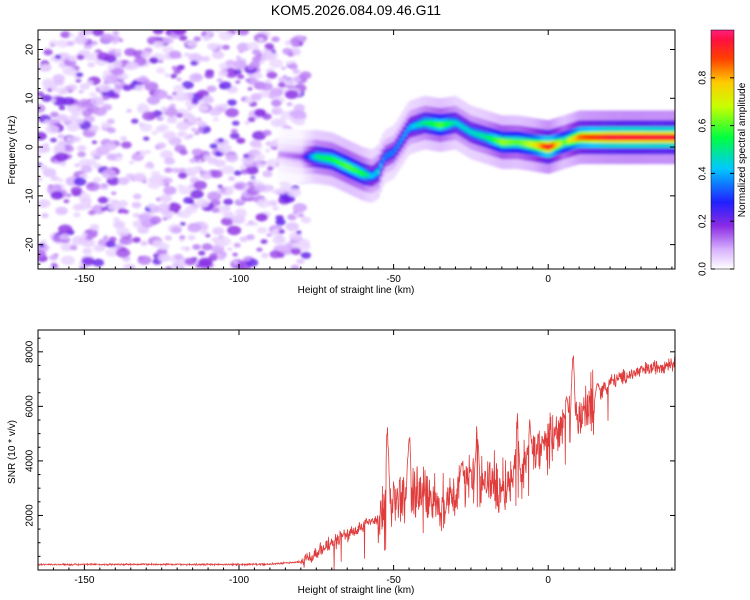 The height and width of the screenshot is (600, 750). What do you see at coordinates (356, 10) in the screenshot?
I see `figure-title: KOM5.2026.084.09.46.G11` at bounding box center [356, 10].